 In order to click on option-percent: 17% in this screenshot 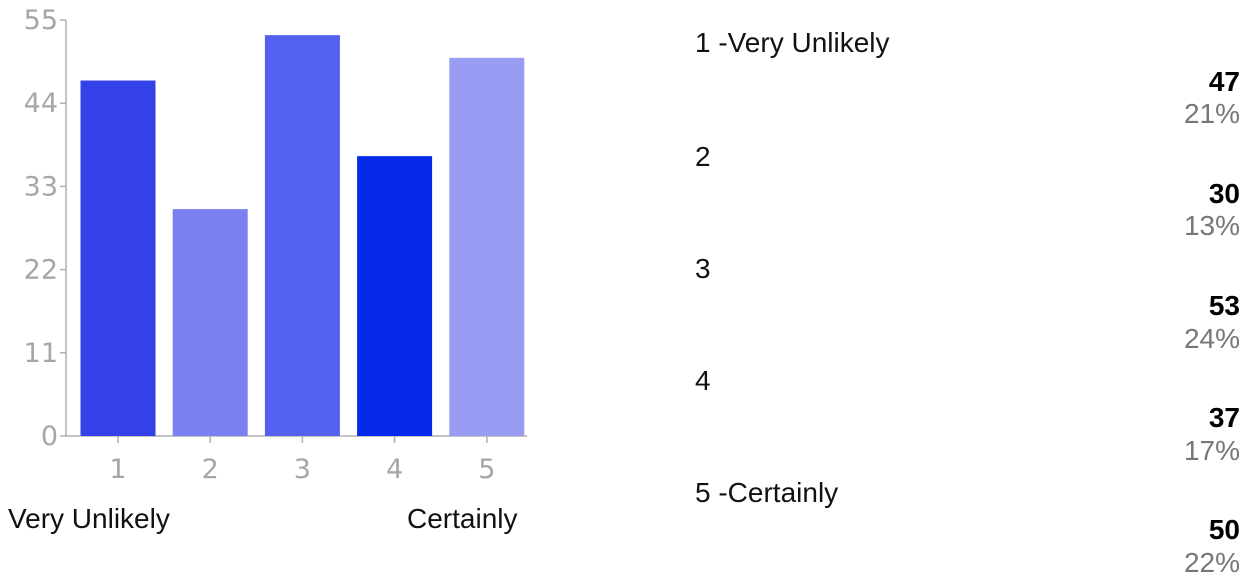, I will do `click(1211, 450)`.